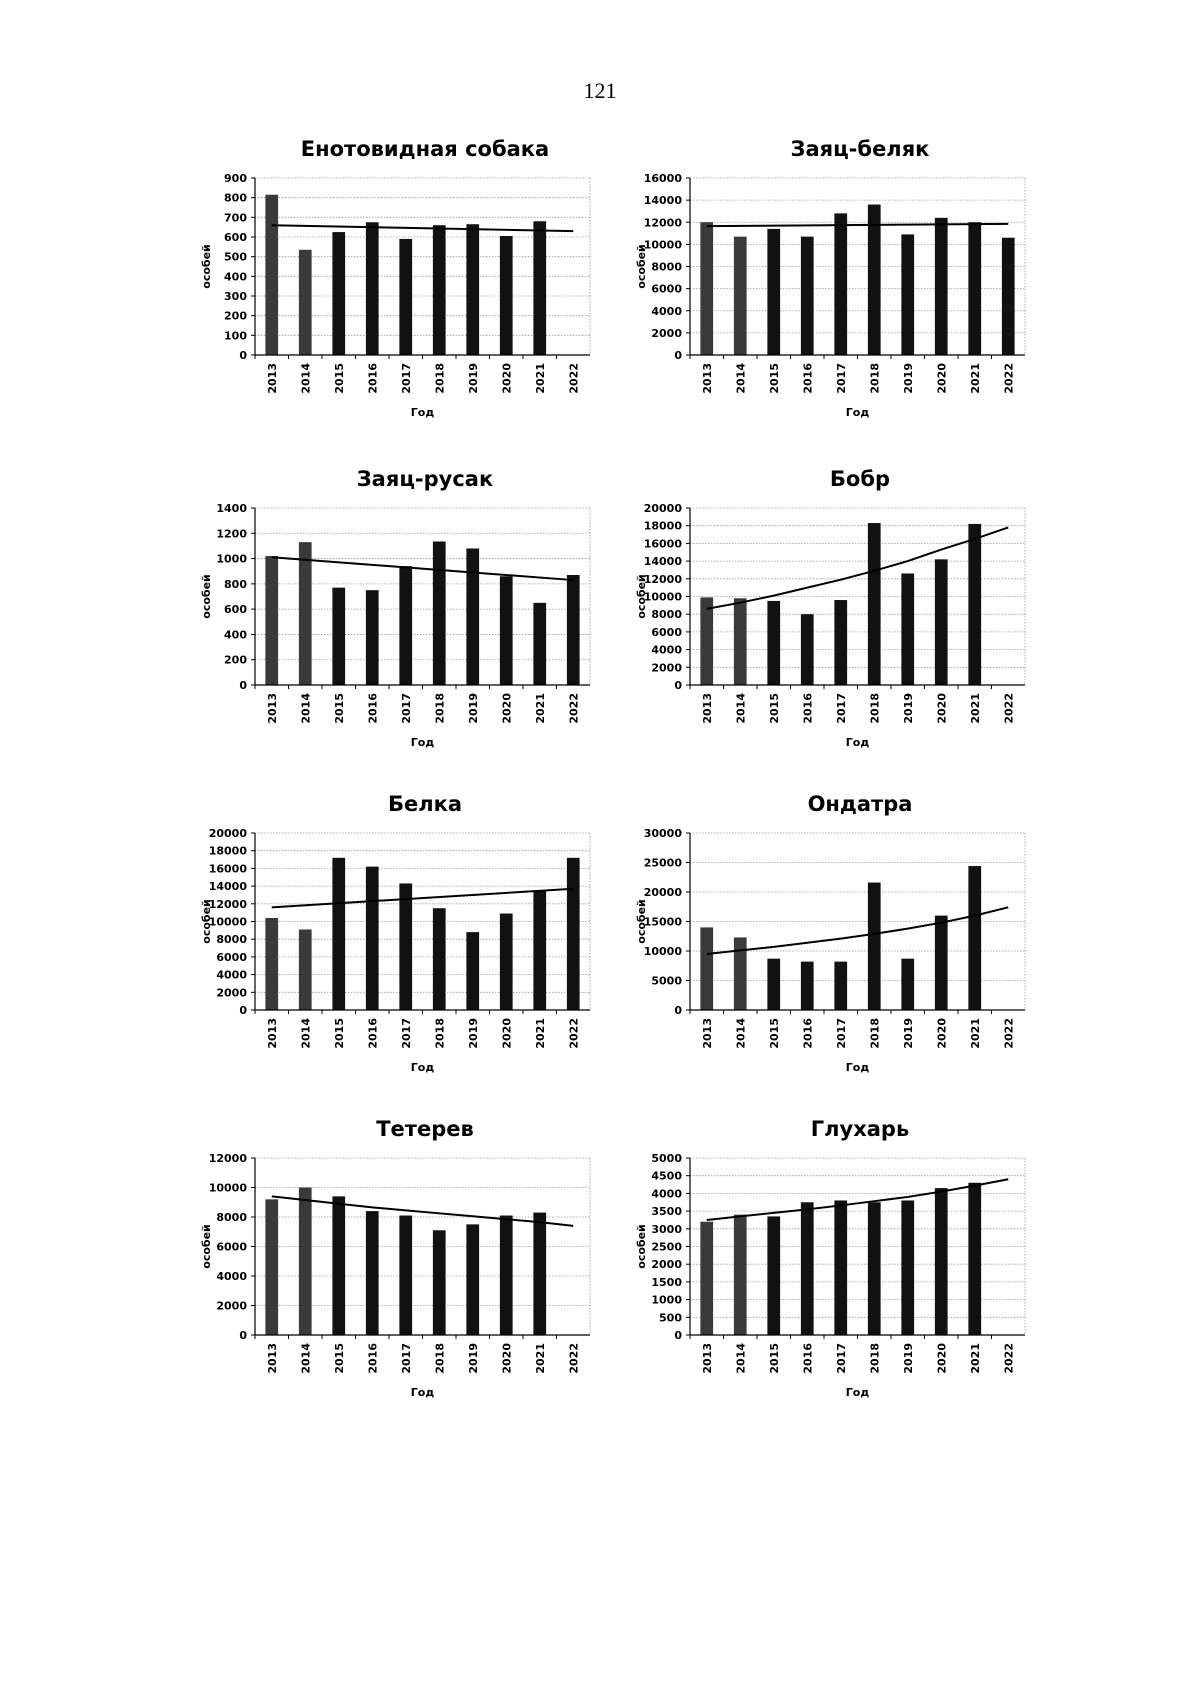  Describe the element at coordinates (774, 1033) in the screenshot. I see `chart-5-xtick-label-2015: 2015` at that location.